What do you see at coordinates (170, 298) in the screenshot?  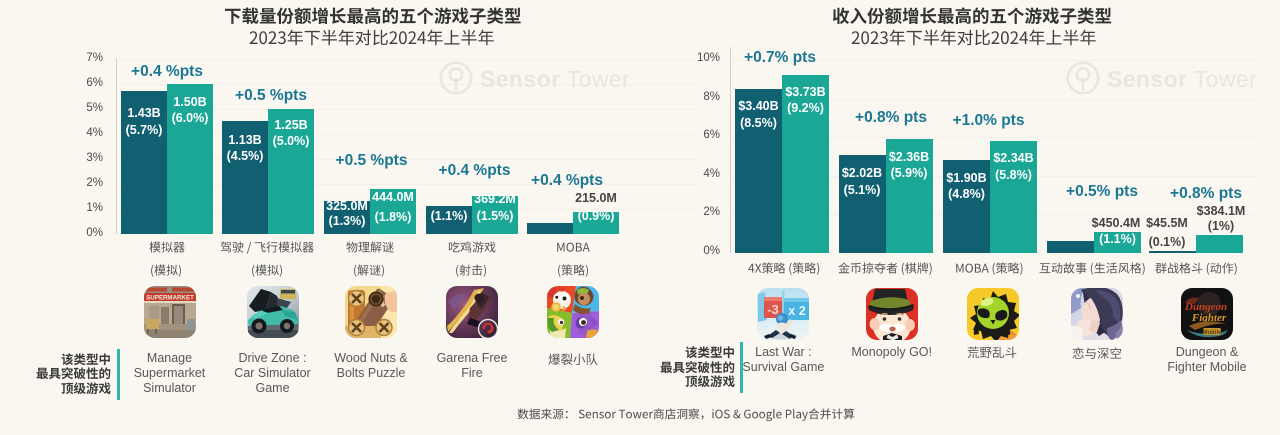 I see `svg-text: SUPERMARKET` at bounding box center [170, 298].